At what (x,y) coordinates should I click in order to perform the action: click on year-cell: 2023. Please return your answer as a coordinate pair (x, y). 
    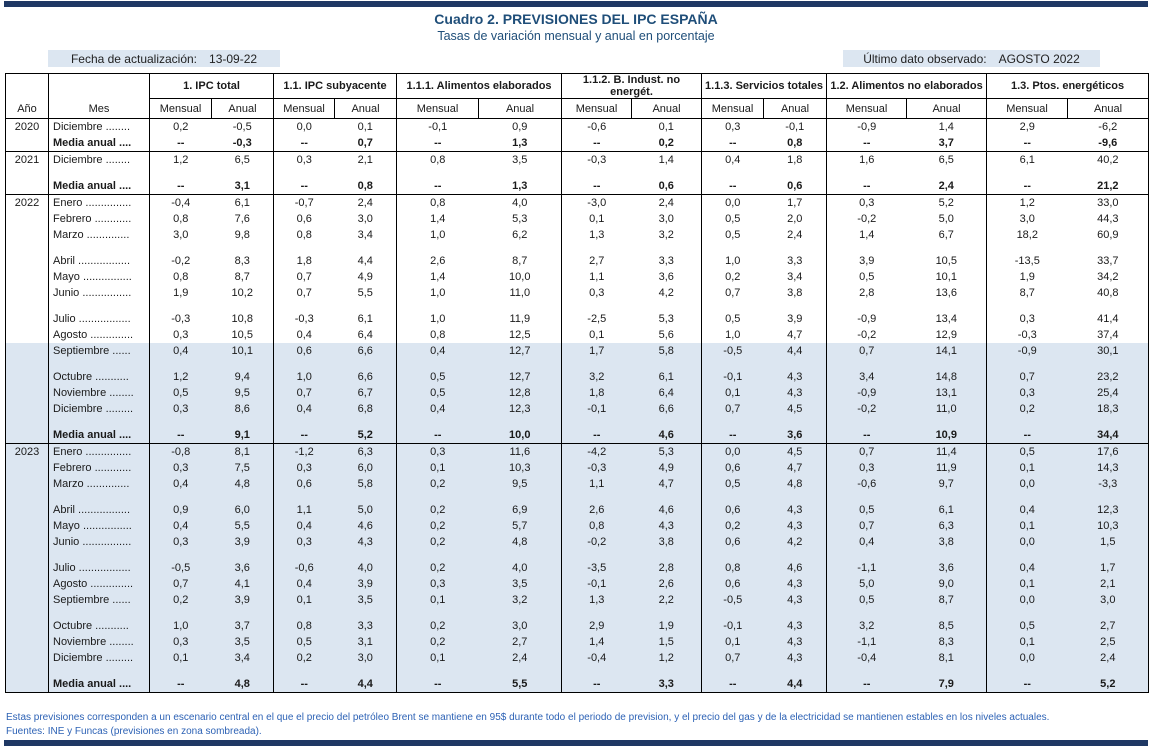
    Looking at the image, I should click on (27, 451).